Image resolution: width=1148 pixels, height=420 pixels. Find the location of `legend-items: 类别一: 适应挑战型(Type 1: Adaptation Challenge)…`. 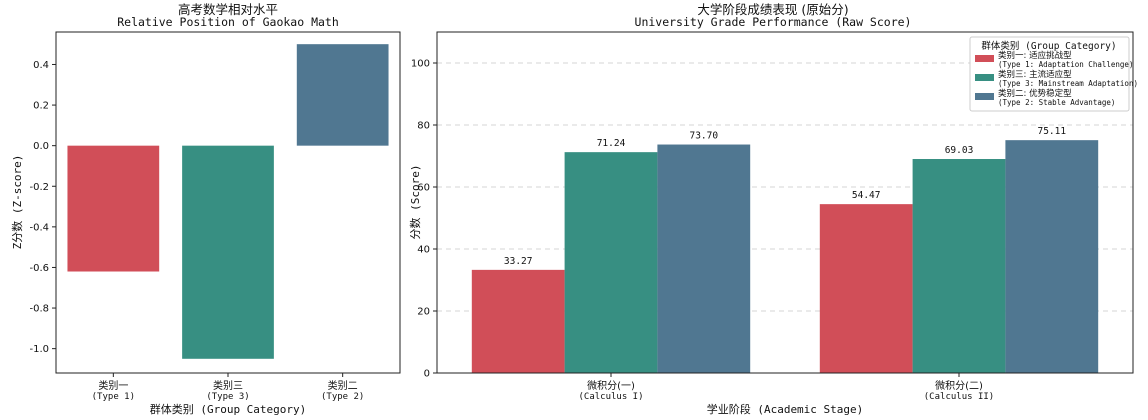

legend-items: 类别一: 适应挑战型(Type 1: Adaptation Challenge)… is located at coordinates (1056, 78).